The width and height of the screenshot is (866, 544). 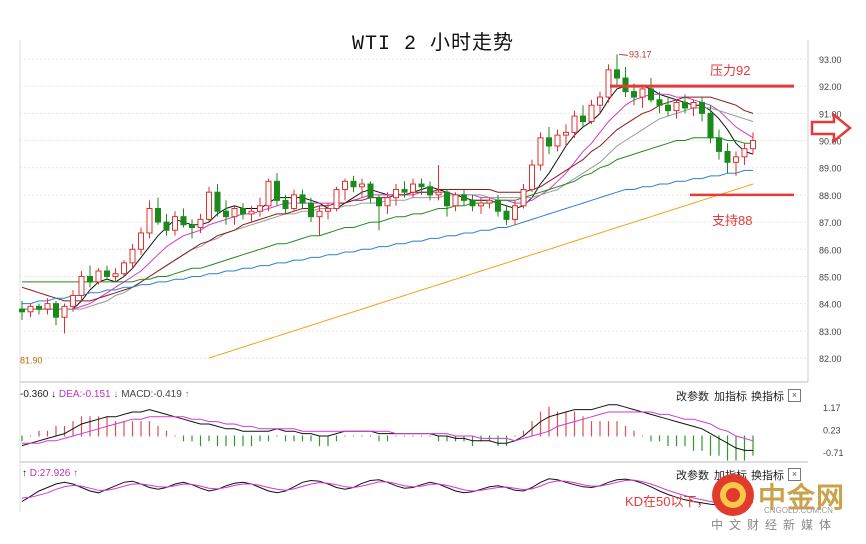 What do you see at coordinates (832, 430) in the screenshot?
I see `macd-tick-label: 0.23` at bounding box center [832, 430].